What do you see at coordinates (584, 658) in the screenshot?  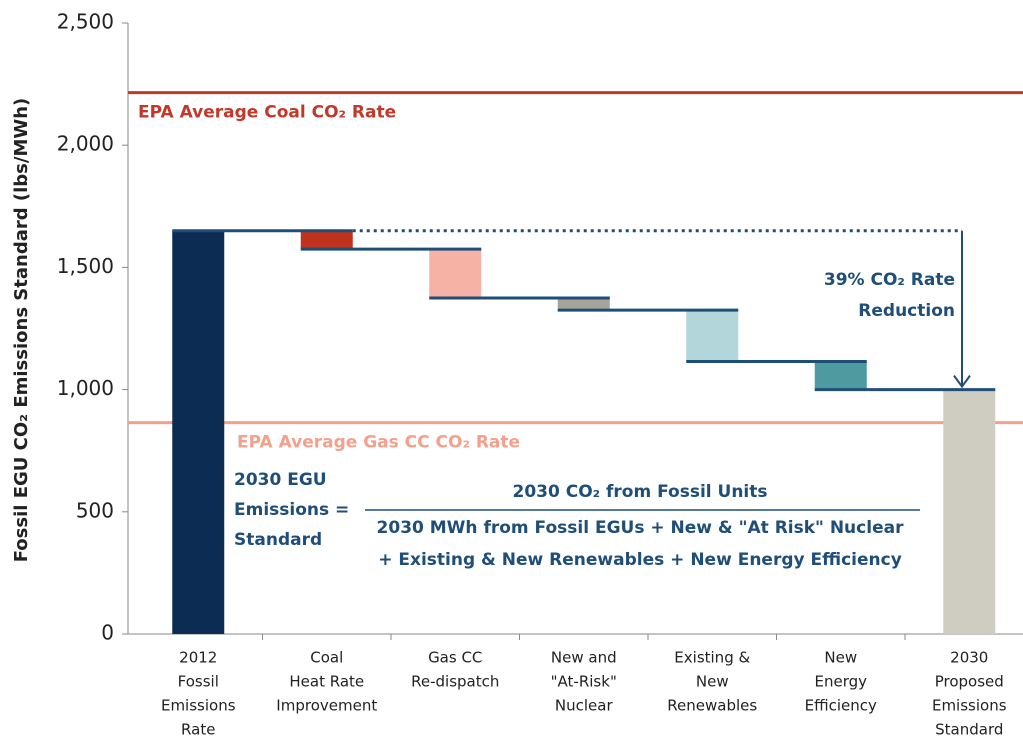 I see `x-tick-label: New and` at bounding box center [584, 658].